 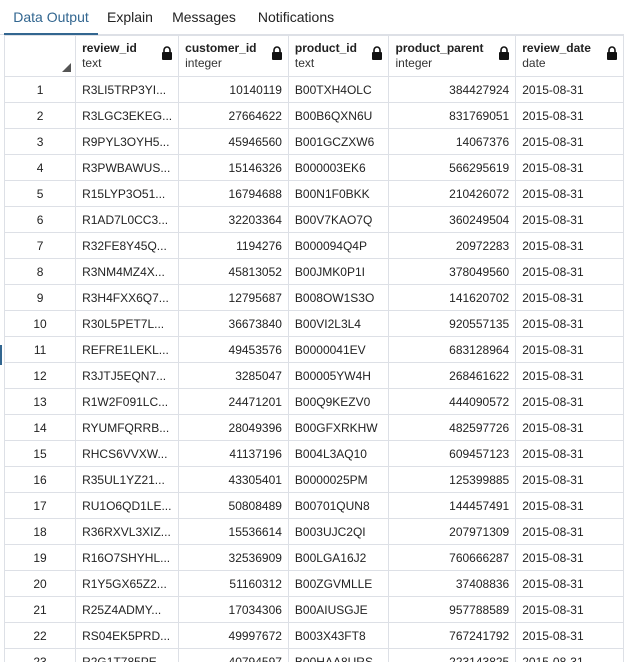 What do you see at coordinates (452, 635) in the screenshot?
I see `cell-product-parent: 767241792` at bounding box center [452, 635].